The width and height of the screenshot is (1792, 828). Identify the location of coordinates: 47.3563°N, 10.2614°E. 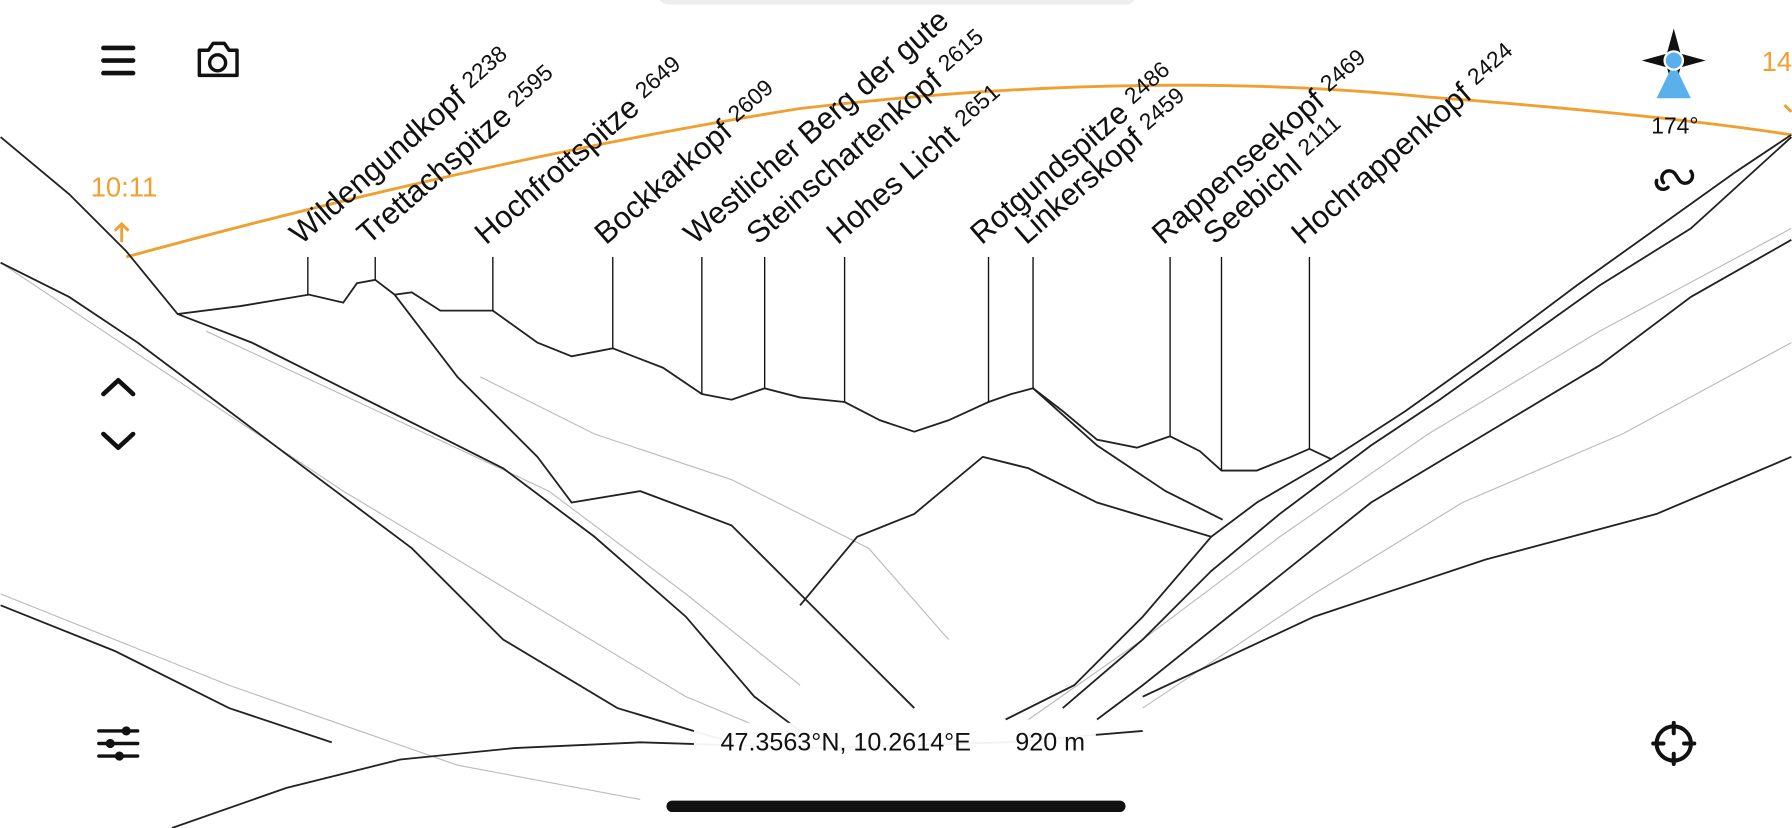
(846, 742).